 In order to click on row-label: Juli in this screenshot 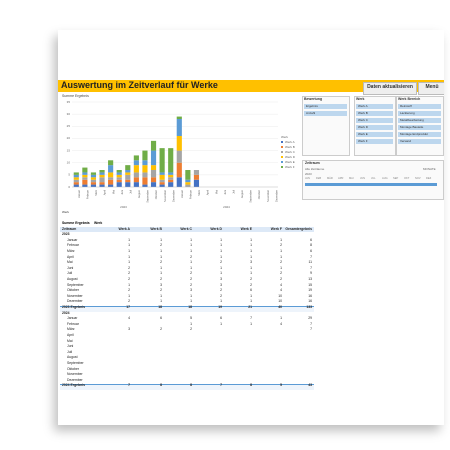, I will do `click(70, 351)`.